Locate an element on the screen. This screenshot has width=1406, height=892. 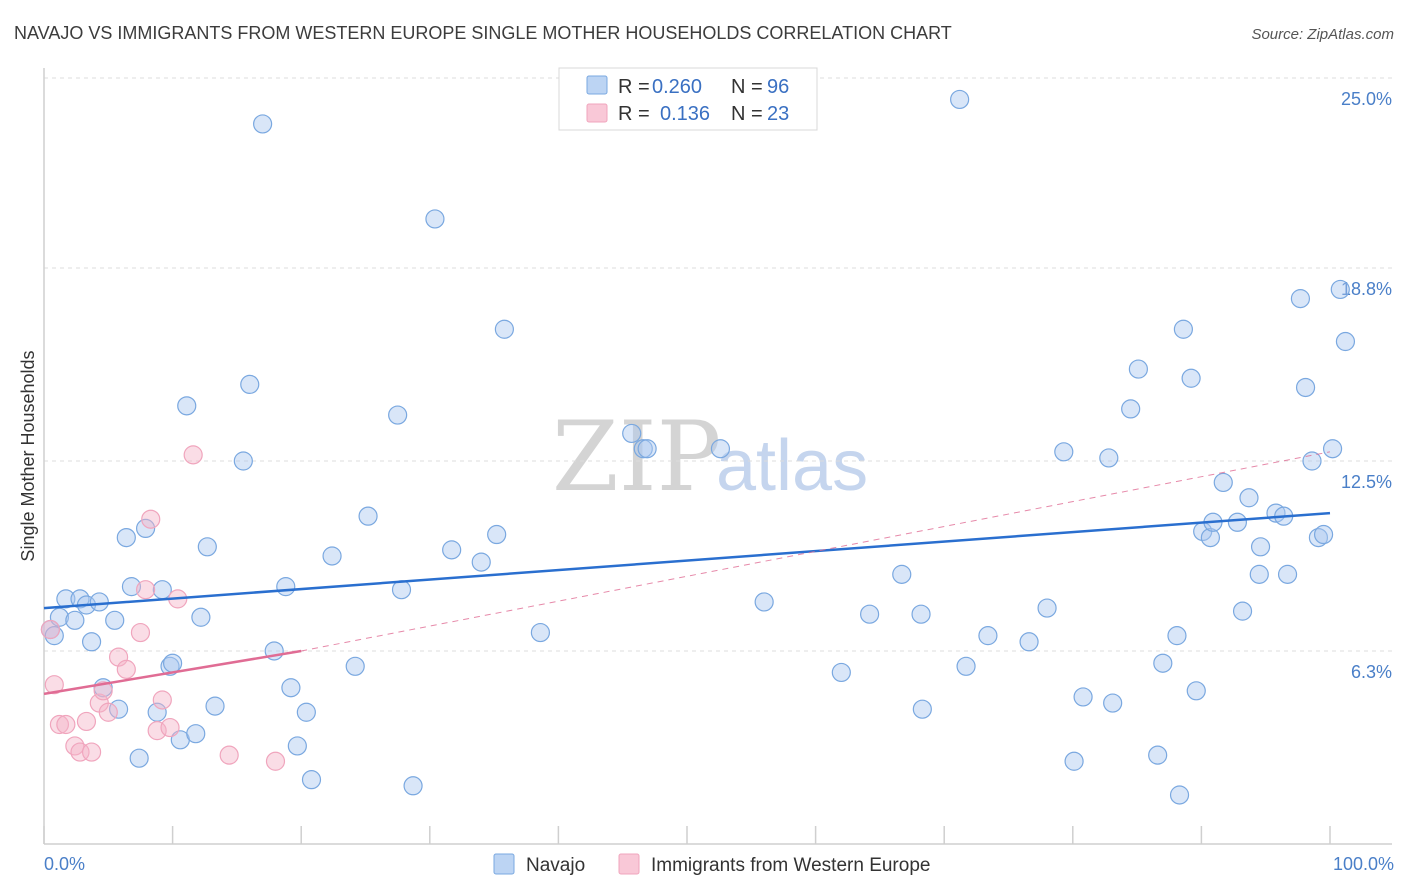
x-tick-label-max: 100.0% is located at coordinates (1363, 864).